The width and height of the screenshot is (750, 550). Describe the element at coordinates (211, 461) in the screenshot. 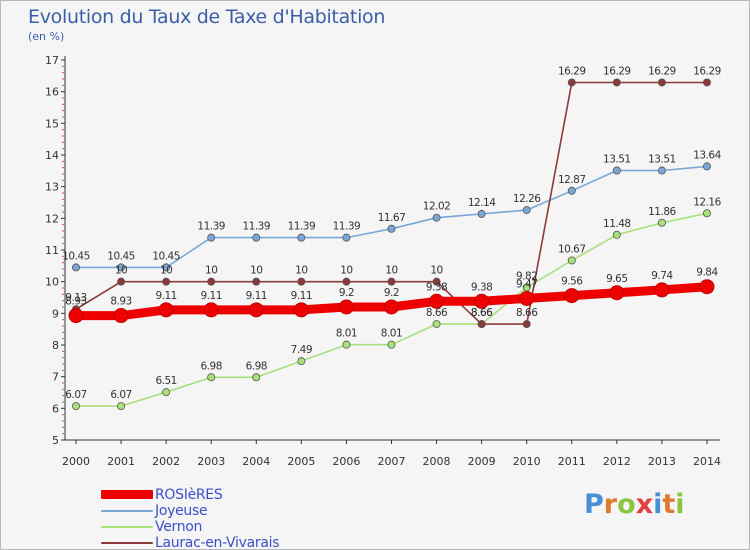

I see `x-tick-label: 2003` at that location.